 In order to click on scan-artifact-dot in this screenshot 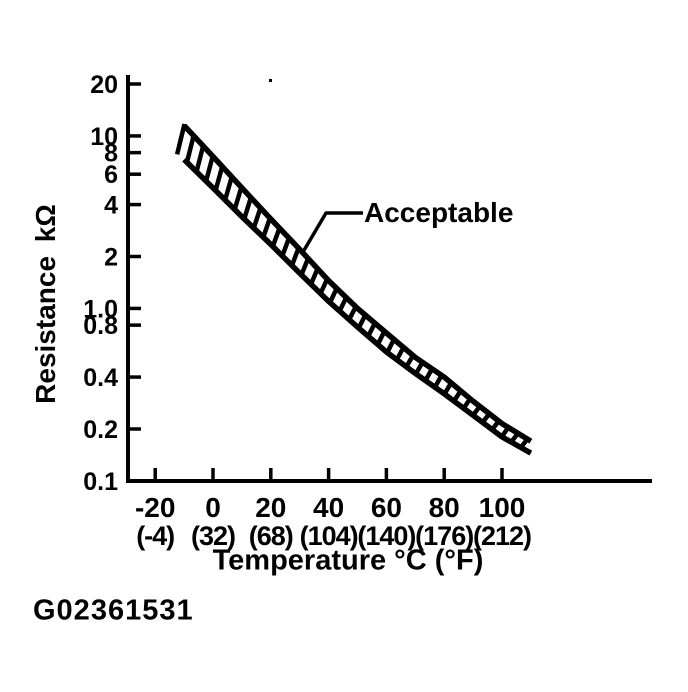, I will do `click(270, 80)`.